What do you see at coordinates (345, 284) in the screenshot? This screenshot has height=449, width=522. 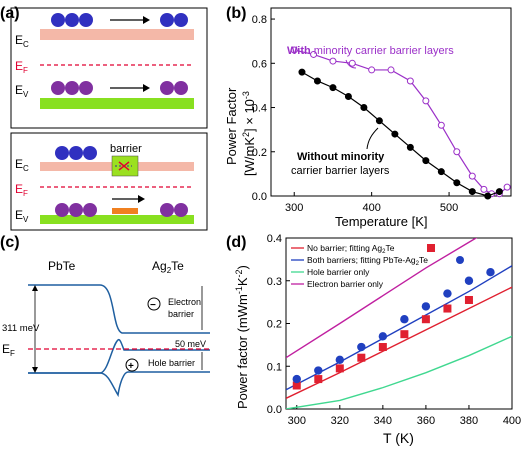 I see `chart-d-legend-label: Electron barrier only` at bounding box center [345, 284].